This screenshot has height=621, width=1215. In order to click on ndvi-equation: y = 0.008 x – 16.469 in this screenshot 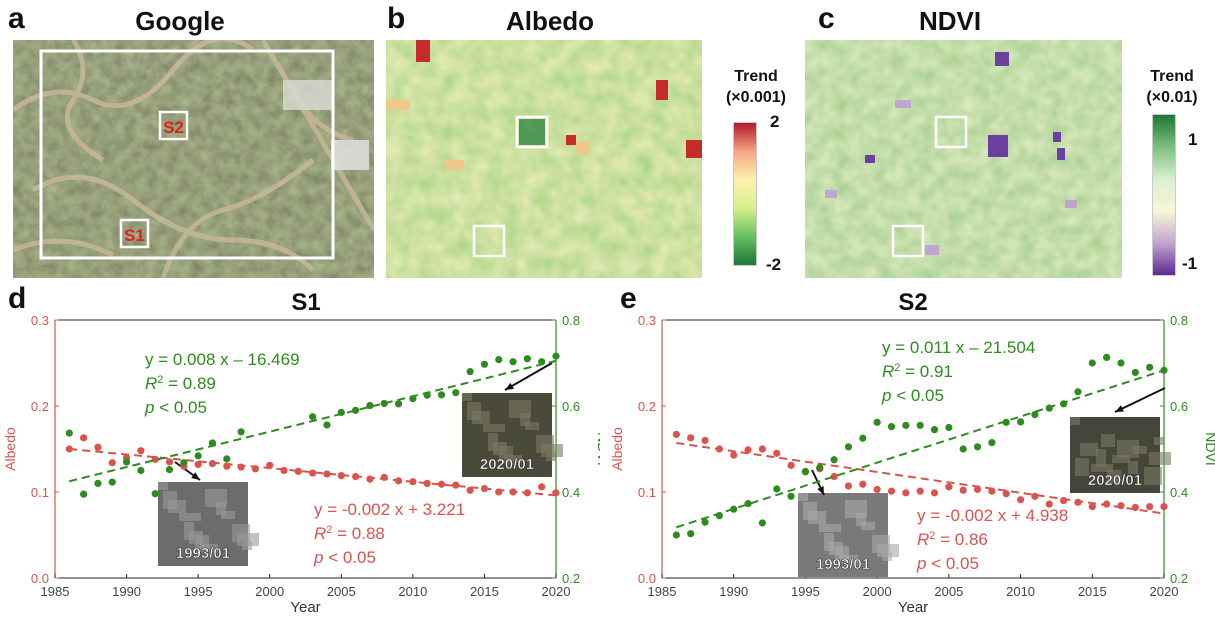, I will do `click(222, 359)`.